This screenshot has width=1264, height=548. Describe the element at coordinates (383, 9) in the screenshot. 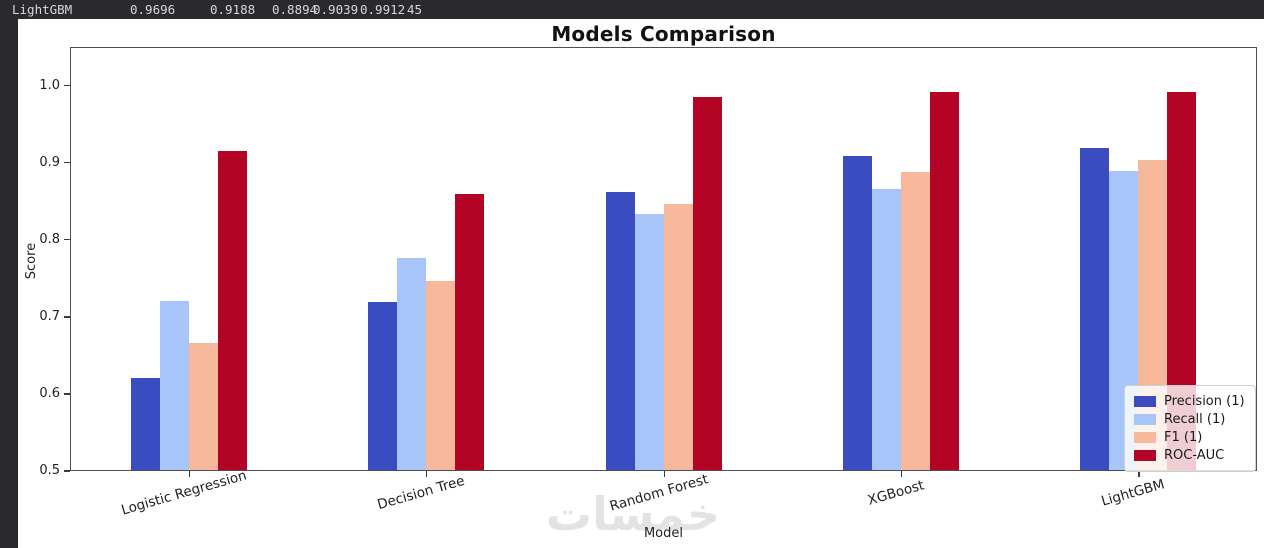

I see `terminal-metric-value: 0.9912` at that location.